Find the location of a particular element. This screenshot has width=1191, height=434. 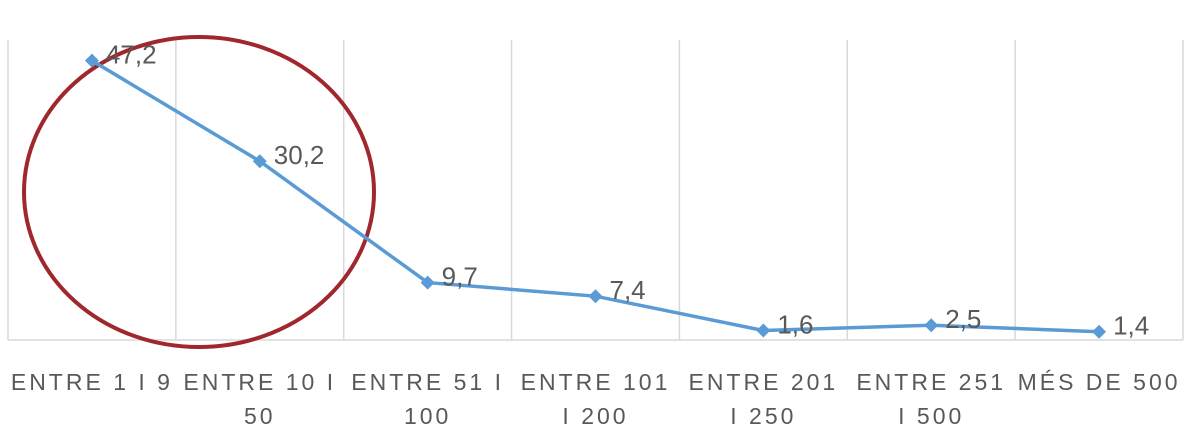

data-label: 9,7 is located at coordinates (460, 276).